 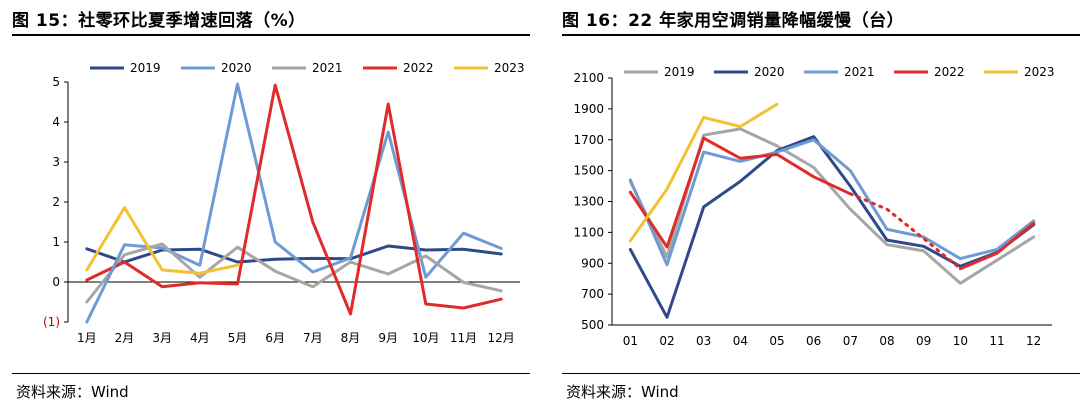 I want to click on left-x-tick-label: 10月, so click(x=425, y=338).